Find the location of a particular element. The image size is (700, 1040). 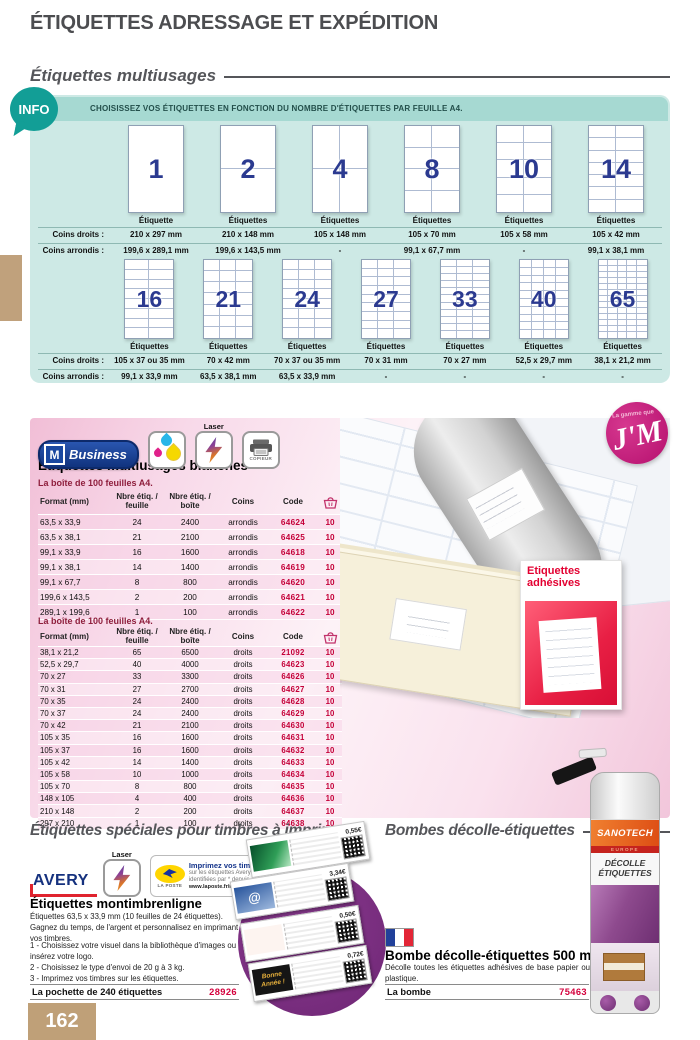

page-edge-tab is located at coordinates (11, 288).